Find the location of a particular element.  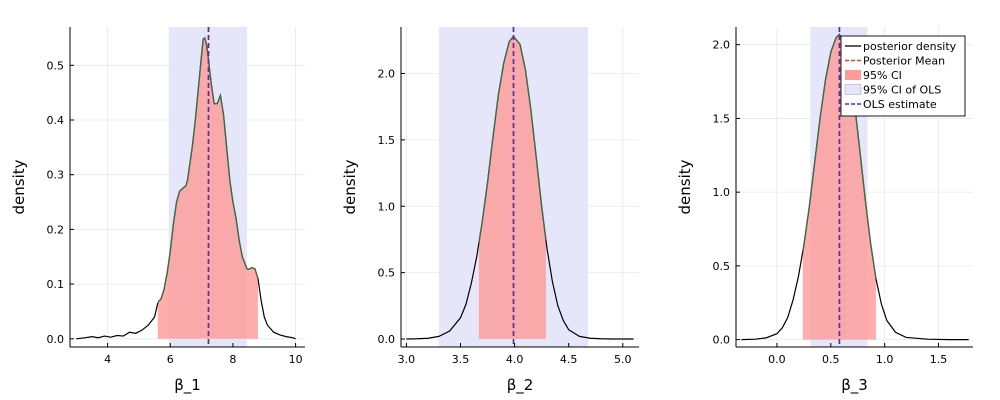

legend-label: Posterior Mean is located at coordinates (904, 61).